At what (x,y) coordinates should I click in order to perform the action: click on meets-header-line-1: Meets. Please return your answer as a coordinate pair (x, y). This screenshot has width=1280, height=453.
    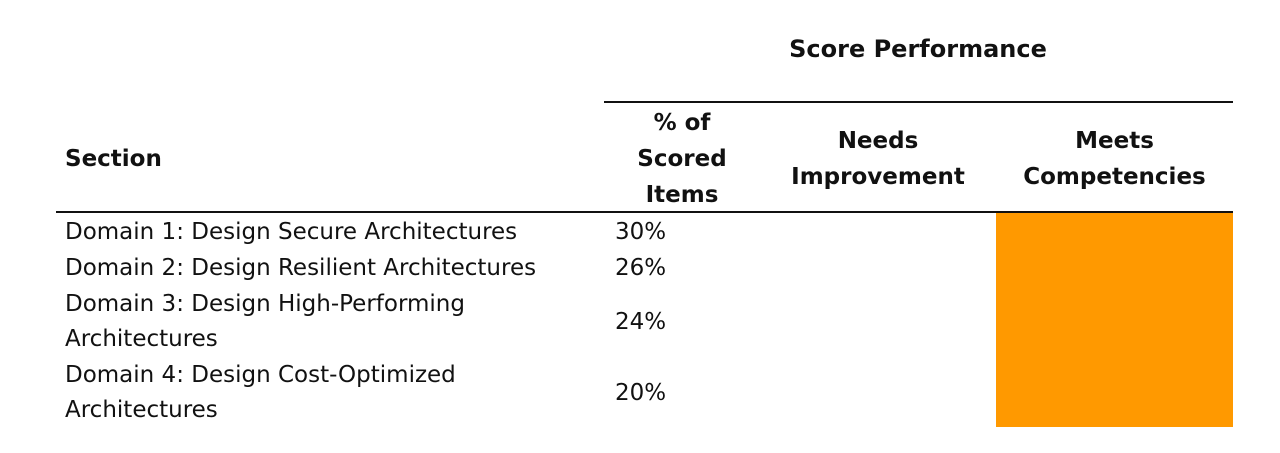
    Looking at the image, I should click on (1114, 141).